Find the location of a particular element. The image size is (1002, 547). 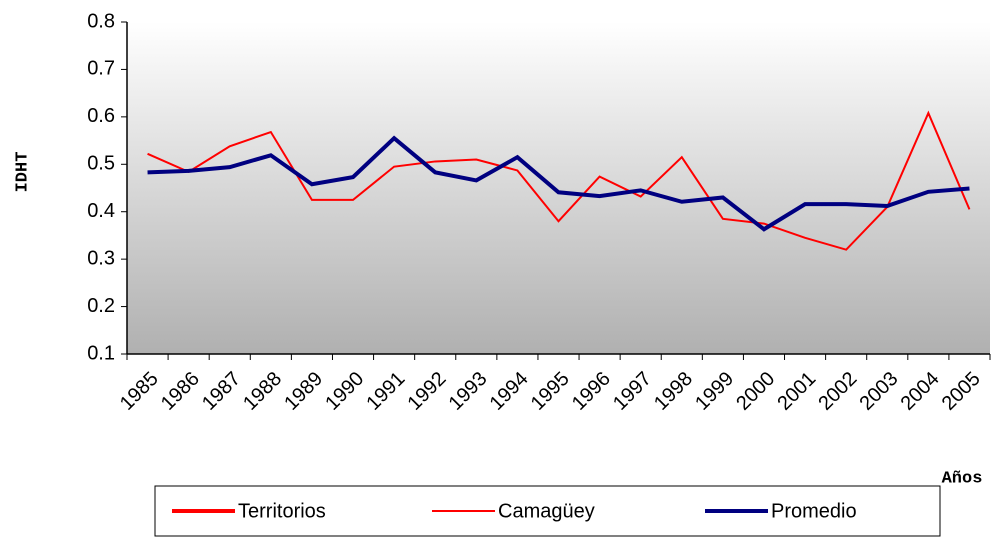

x-tick-label: 1991 is located at coordinates (385, 391).